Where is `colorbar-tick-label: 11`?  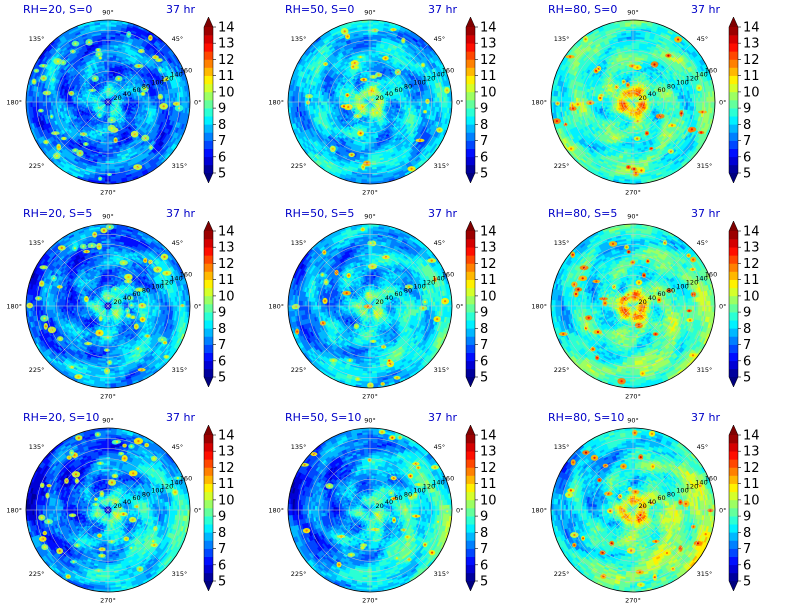
colorbar-tick-label: 11 is located at coordinates (226, 76).